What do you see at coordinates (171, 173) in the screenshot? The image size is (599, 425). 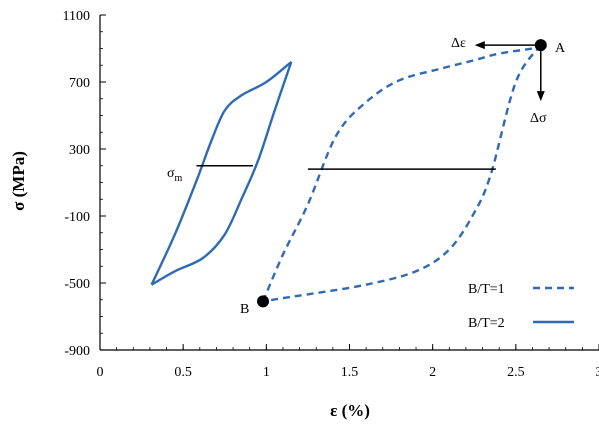 I see `sigma-m-main: σ` at bounding box center [171, 173].